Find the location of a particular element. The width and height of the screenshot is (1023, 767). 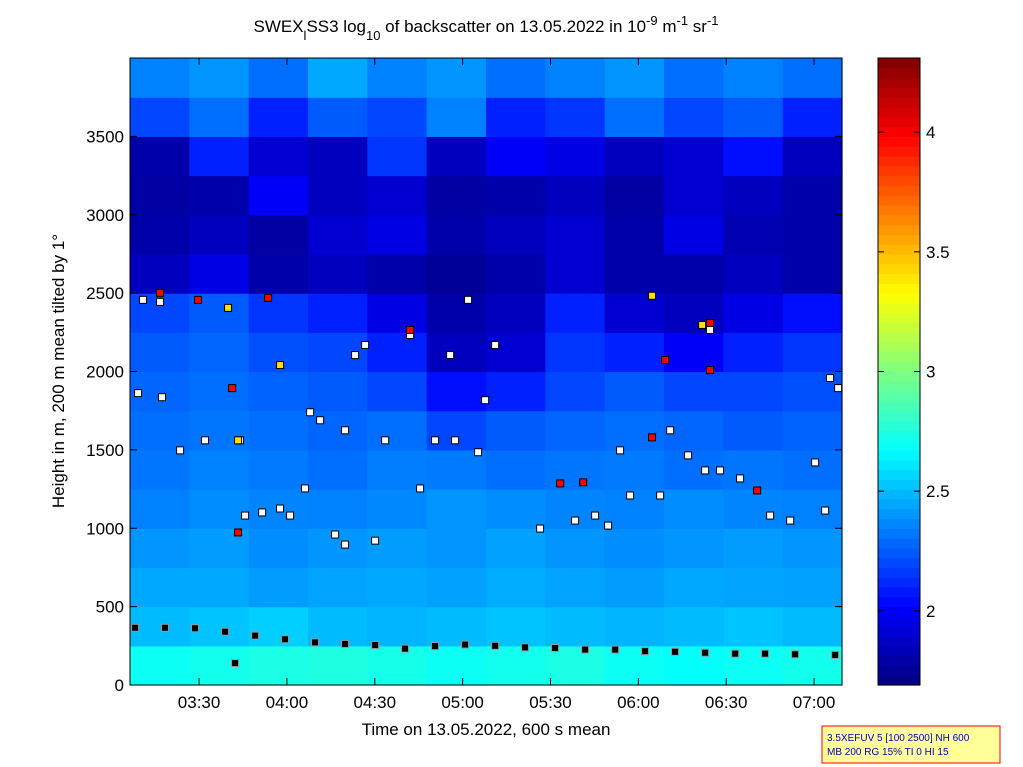

title-part: -9 is located at coordinates (652, 20).